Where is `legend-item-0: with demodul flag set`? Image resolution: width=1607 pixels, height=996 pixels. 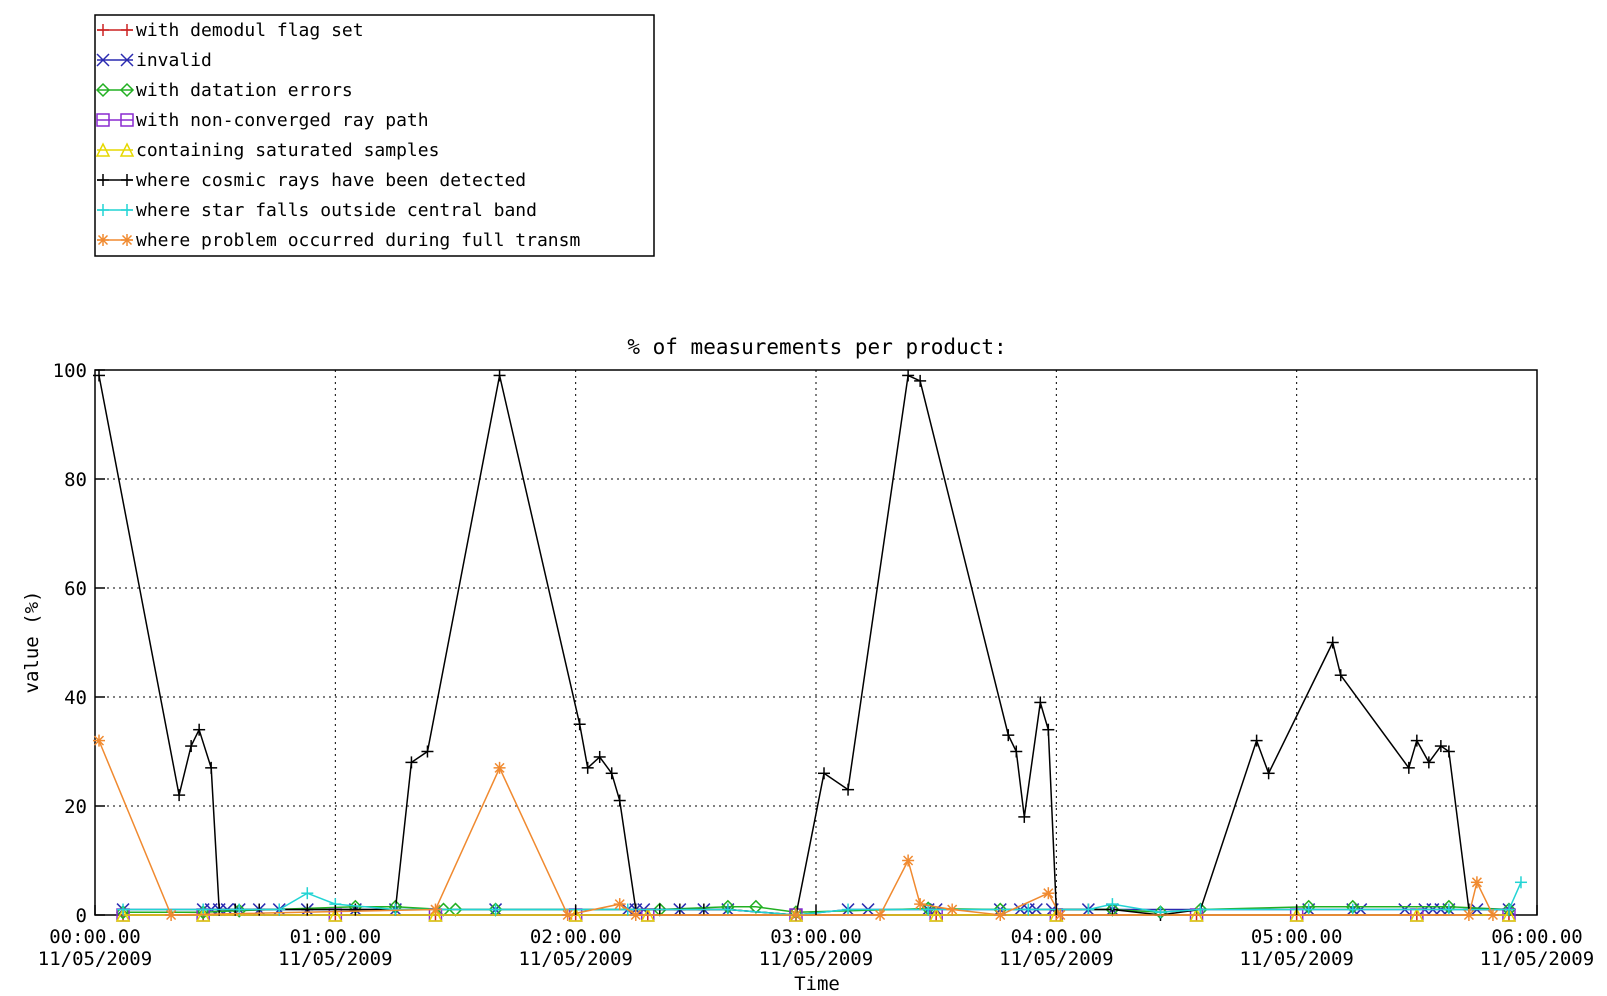 legend-item-0: with demodul flag set is located at coordinates (230, 30).